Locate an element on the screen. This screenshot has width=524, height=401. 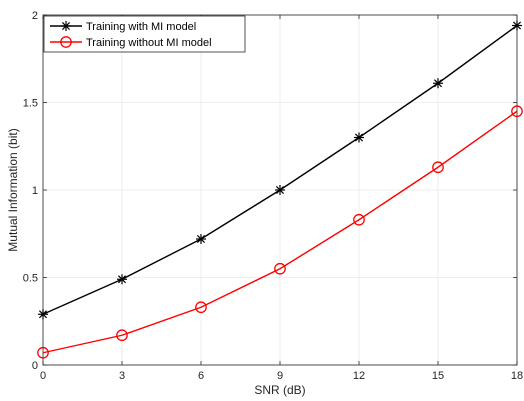
x-tick-label: 12 is located at coordinates (359, 376).